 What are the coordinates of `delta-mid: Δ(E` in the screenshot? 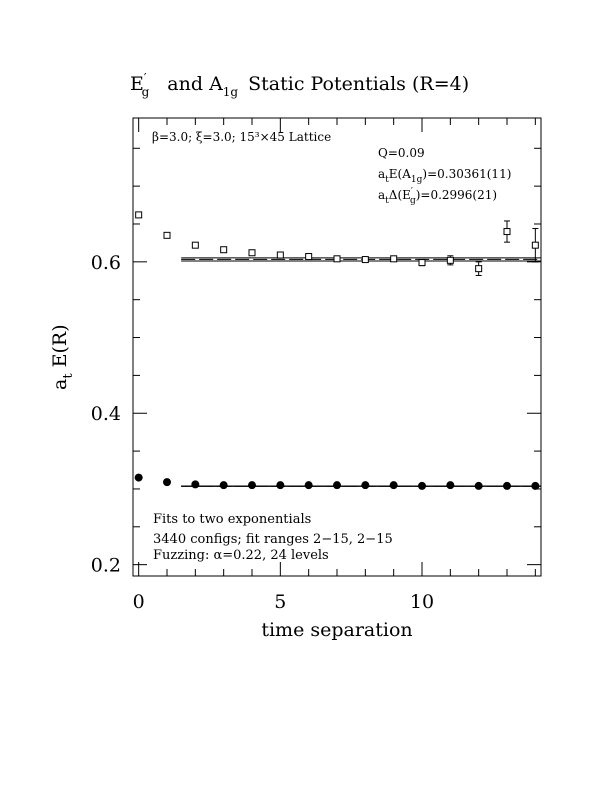 It's located at (400, 195).